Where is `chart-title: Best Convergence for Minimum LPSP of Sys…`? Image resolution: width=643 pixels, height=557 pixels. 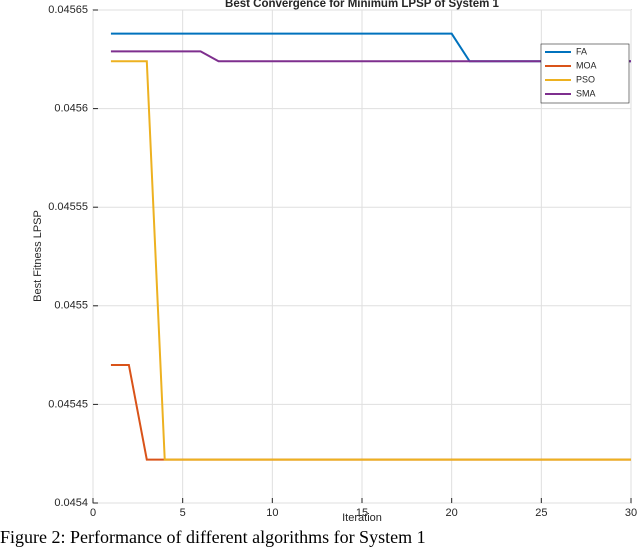
chart-title: Best Convergence for Minimum LPSP of Sys… is located at coordinates (362, 5).